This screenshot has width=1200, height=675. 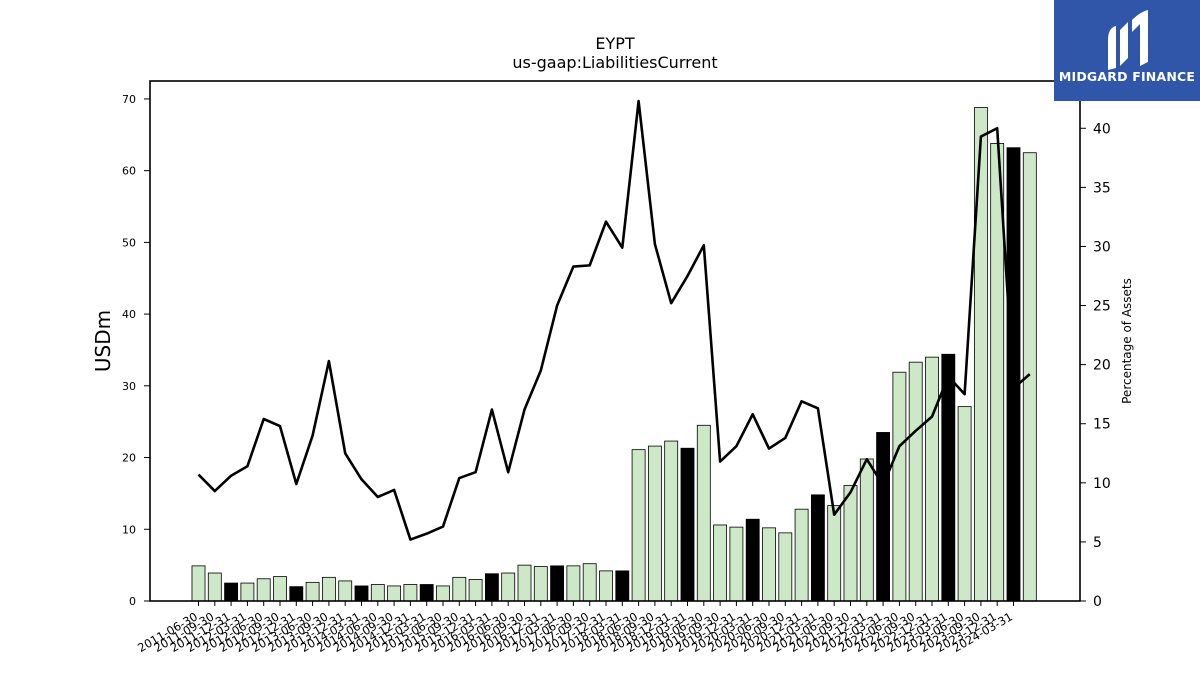 What do you see at coordinates (1102, 188) in the screenshot?
I see `y-tick-label-right: 35` at bounding box center [1102, 188].